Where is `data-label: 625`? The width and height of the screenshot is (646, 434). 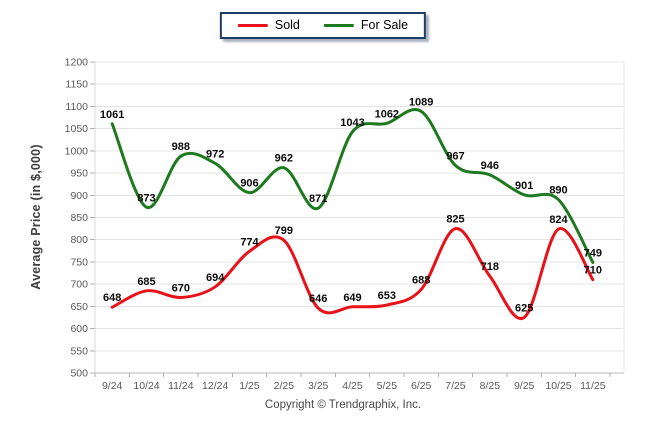 data-label: 625 is located at coordinates (524, 308).